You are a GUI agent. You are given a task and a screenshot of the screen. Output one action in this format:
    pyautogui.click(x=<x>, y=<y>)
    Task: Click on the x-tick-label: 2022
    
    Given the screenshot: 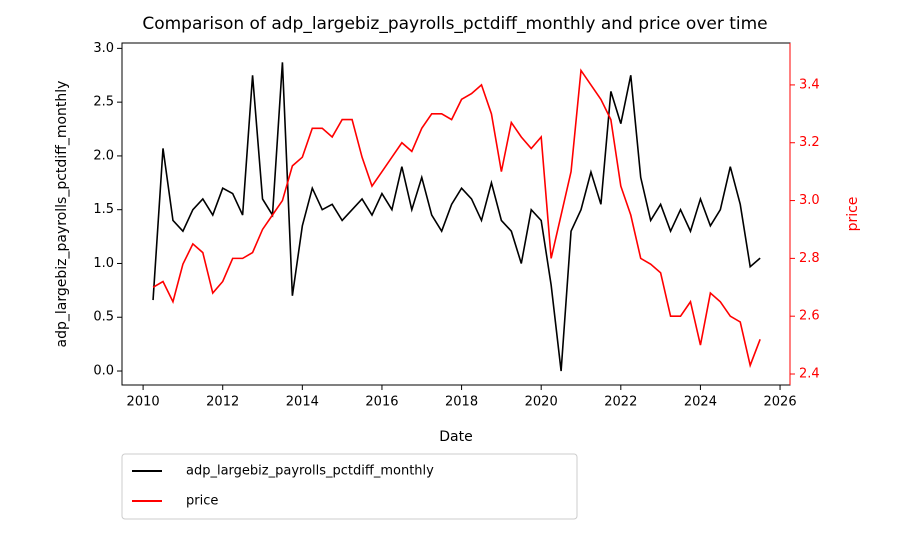 What is the action you would take?
    pyautogui.click(x=620, y=402)
    